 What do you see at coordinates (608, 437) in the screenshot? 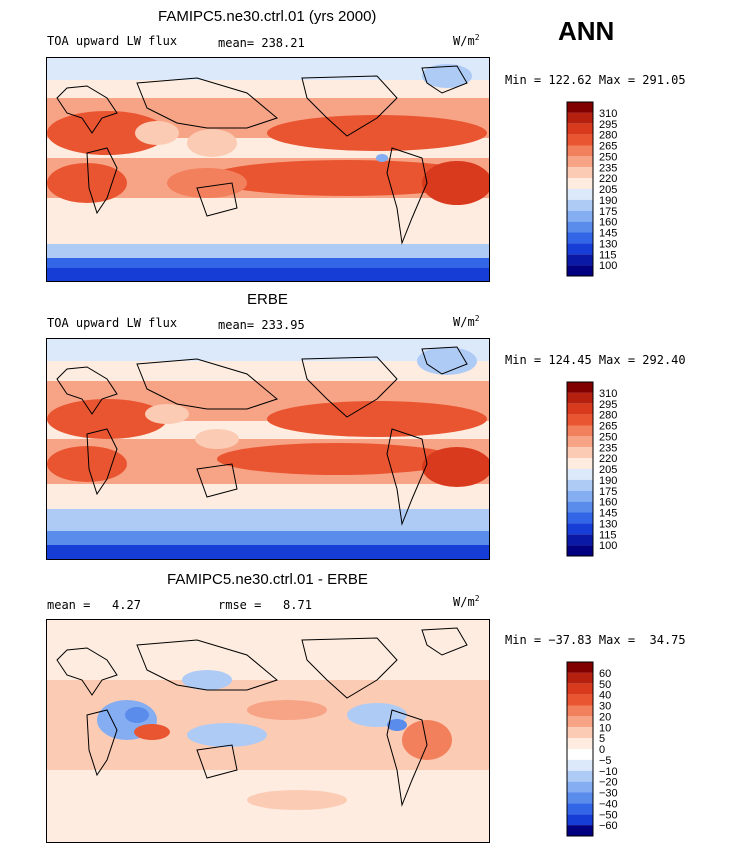
I see `panel2-colorbar-label: 250` at bounding box center [608, 437].